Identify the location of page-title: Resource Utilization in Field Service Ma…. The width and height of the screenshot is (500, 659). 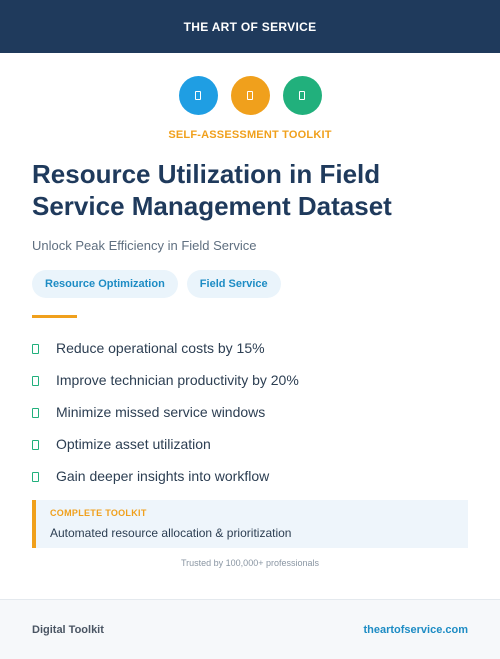
(212, 190).